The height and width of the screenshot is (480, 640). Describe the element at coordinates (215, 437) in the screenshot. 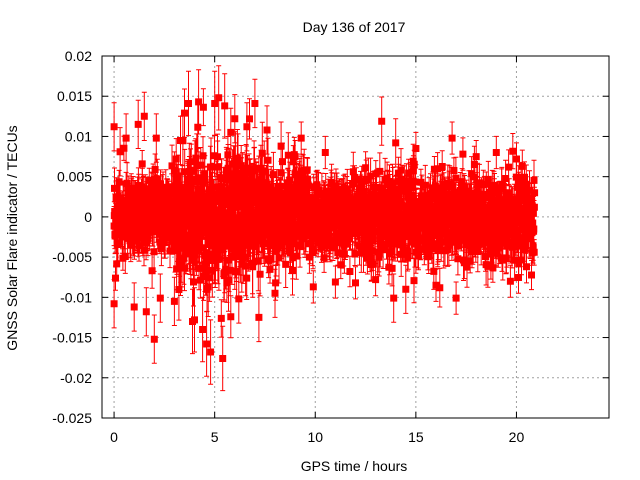

I see `x-tick-label: 5` at that location.